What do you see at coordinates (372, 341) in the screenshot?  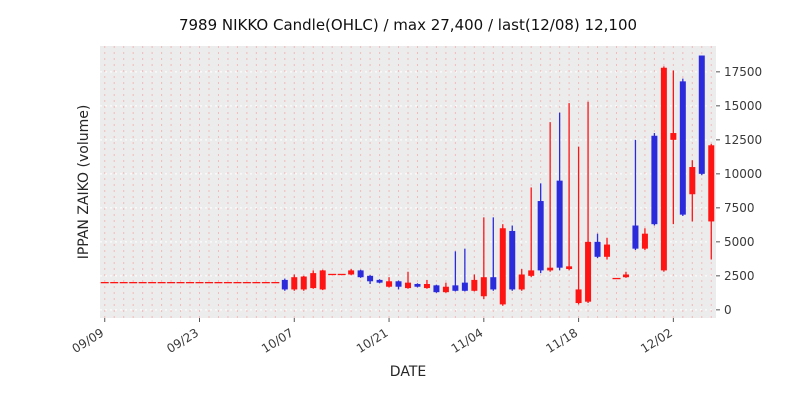 I see `svg-text: 10/21` at bounding box center [372, 341].